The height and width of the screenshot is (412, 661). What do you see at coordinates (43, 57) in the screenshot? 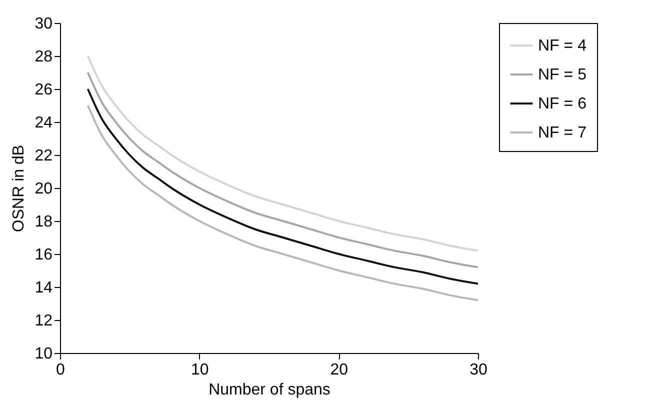
I see `y-tick-label: 28` at bounding box center [43, 57].